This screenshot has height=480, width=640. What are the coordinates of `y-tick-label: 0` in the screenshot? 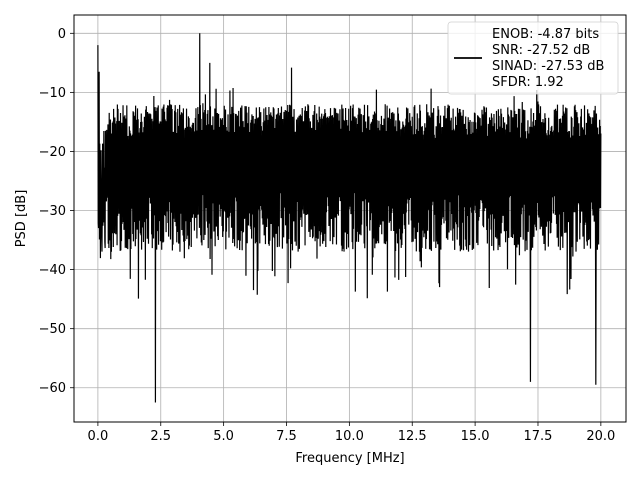 It's located at (62, 34).